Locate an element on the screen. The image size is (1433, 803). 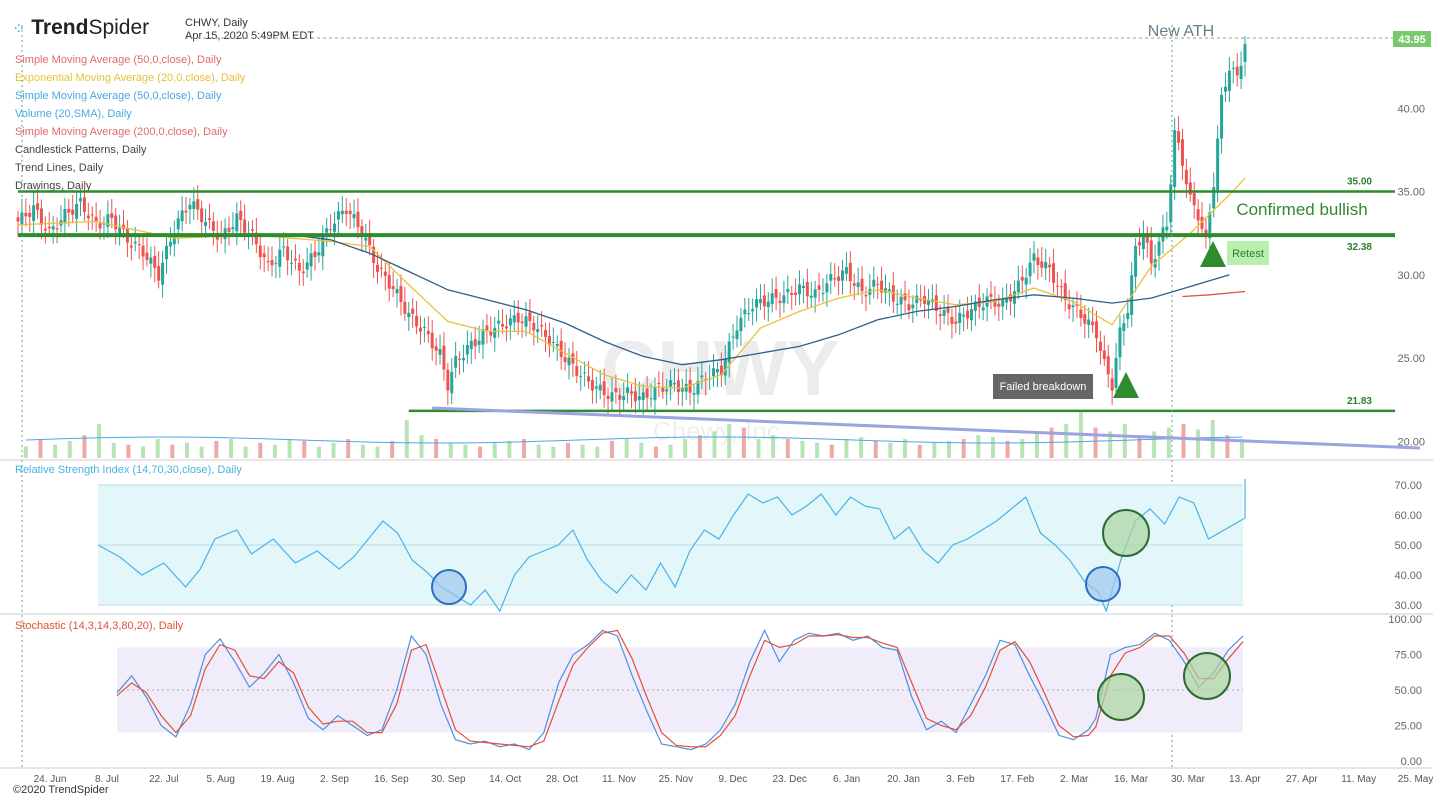
stochastic-title: Stochastic (14,3,14,3,80,20), Daily is located at coordinates (99, 626).